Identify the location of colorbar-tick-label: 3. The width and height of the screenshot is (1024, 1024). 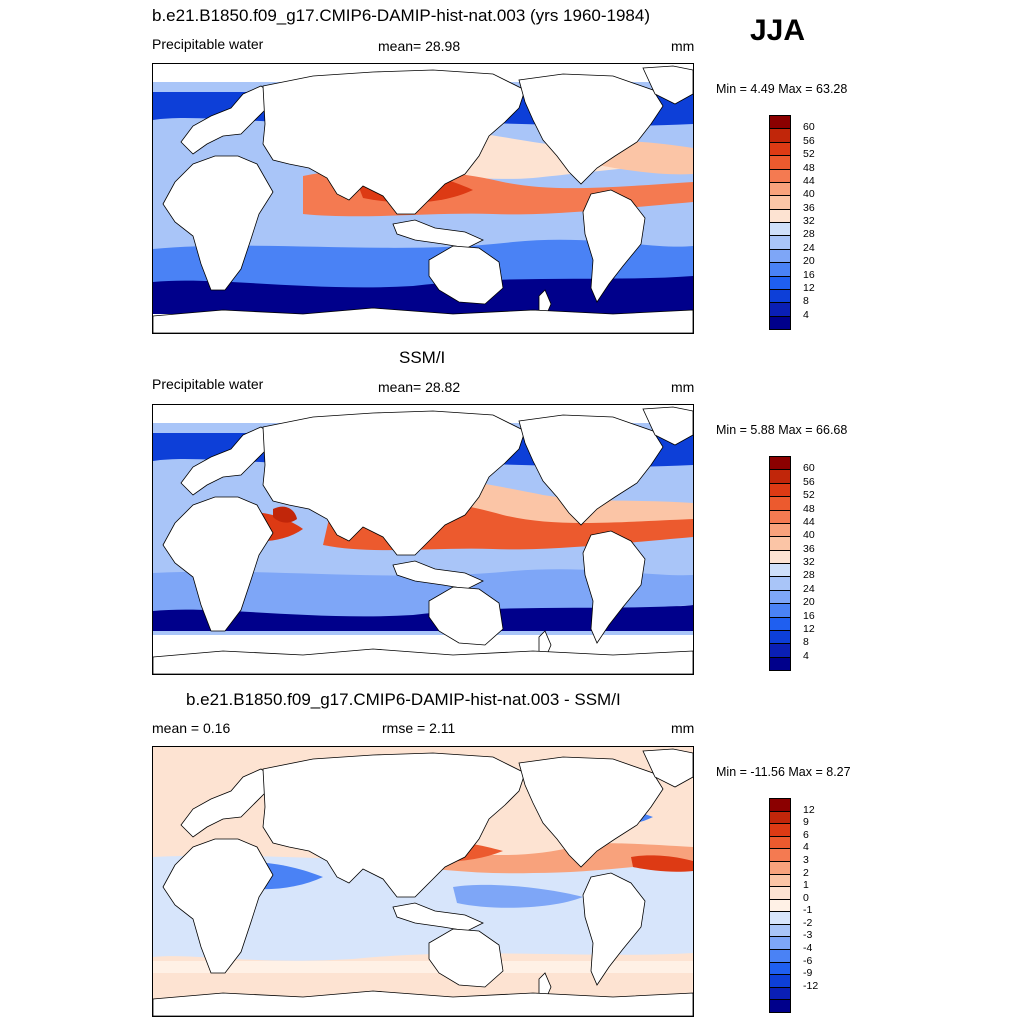
(806, 859).